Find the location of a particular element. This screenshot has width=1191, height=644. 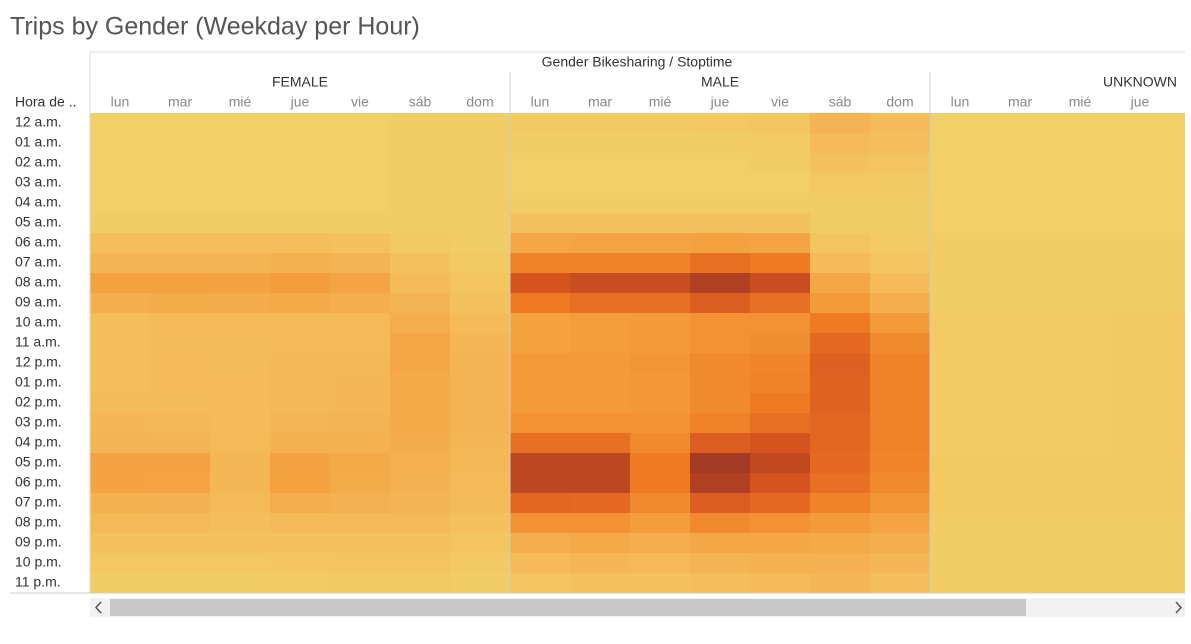

scroll-thumb is located at coordinates (568, 607).